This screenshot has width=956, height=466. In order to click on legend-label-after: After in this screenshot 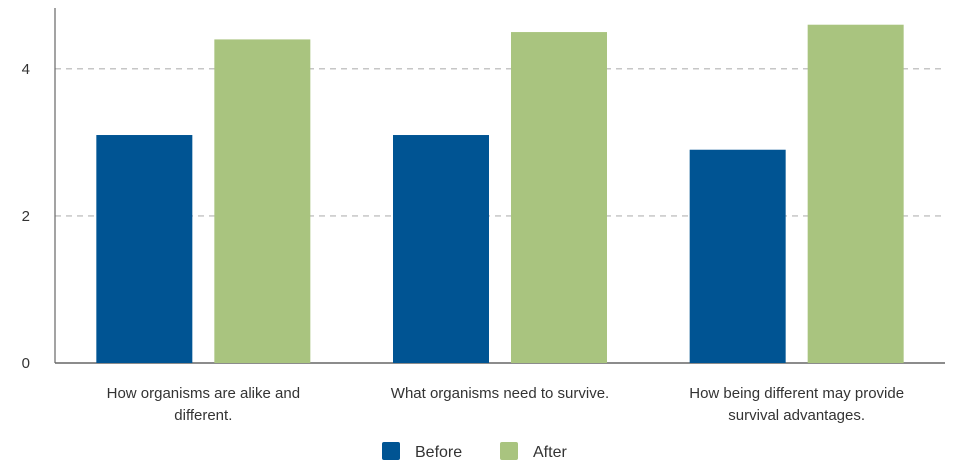, I will do `click(550, 452)`.